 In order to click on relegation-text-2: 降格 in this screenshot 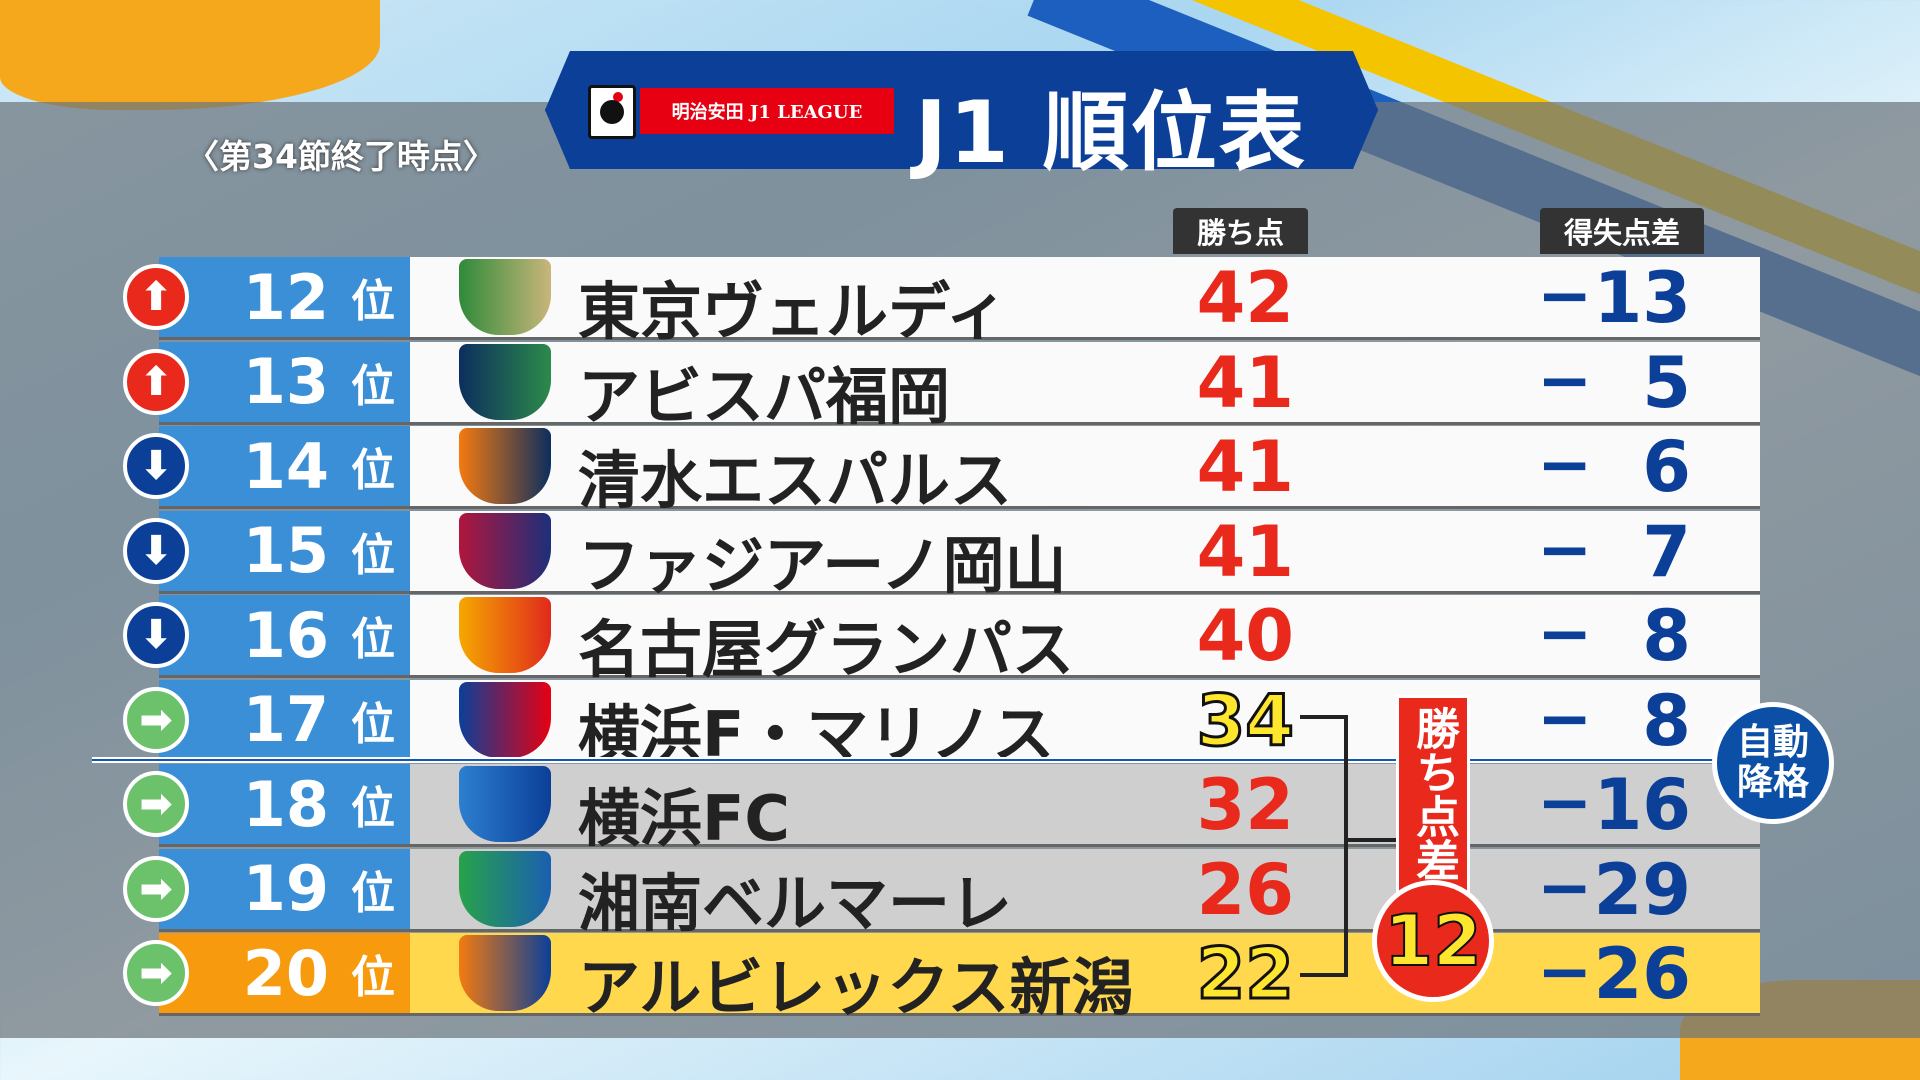, I will do `click(1772, 782)`.